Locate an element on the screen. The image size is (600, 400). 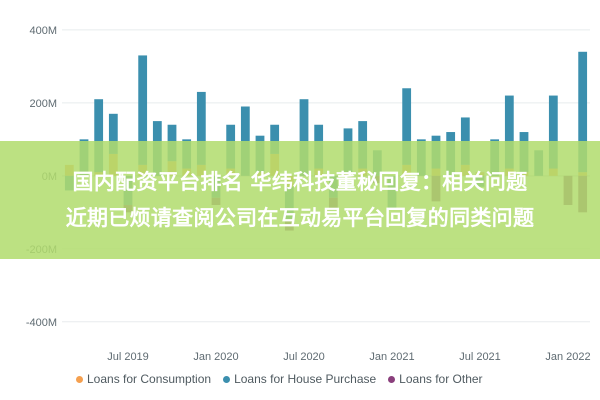
x-tick-label: Jan 2021 is located at coordinates (391, 357).